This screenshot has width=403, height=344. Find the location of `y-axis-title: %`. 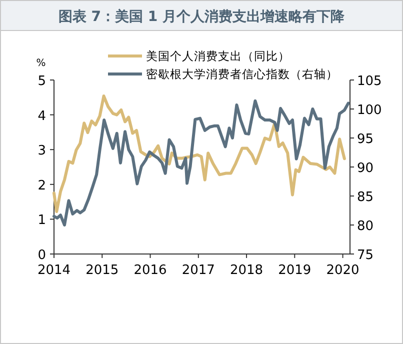

y-axis-title: % is located at coordinates (41, 63).